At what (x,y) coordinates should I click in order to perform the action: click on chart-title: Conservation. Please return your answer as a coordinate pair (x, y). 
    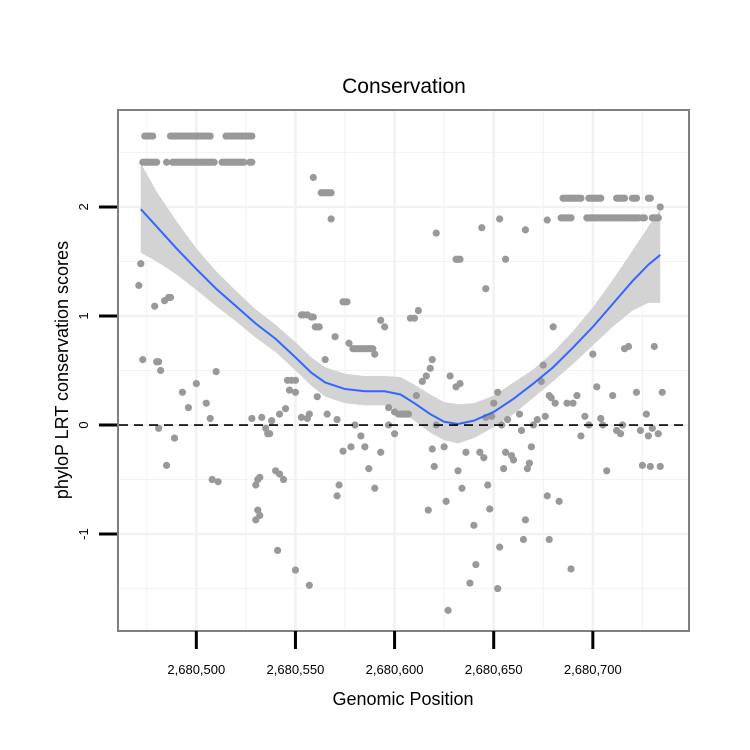
    Looking at the image, I should click on (404, 86).